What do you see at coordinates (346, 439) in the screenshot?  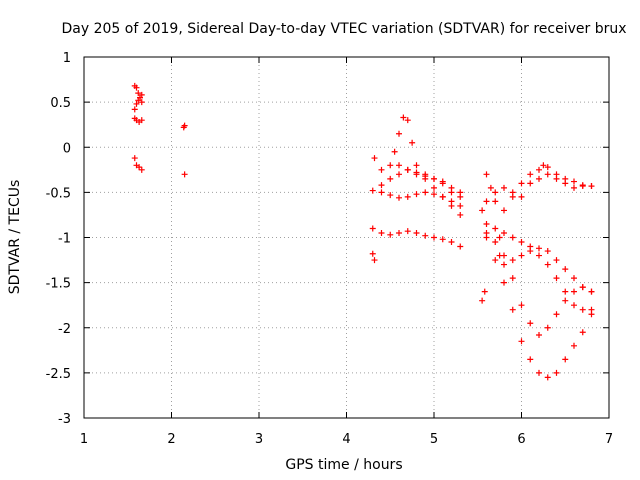 I see `x-tick-label: 4` at bounding box center [346, 439].